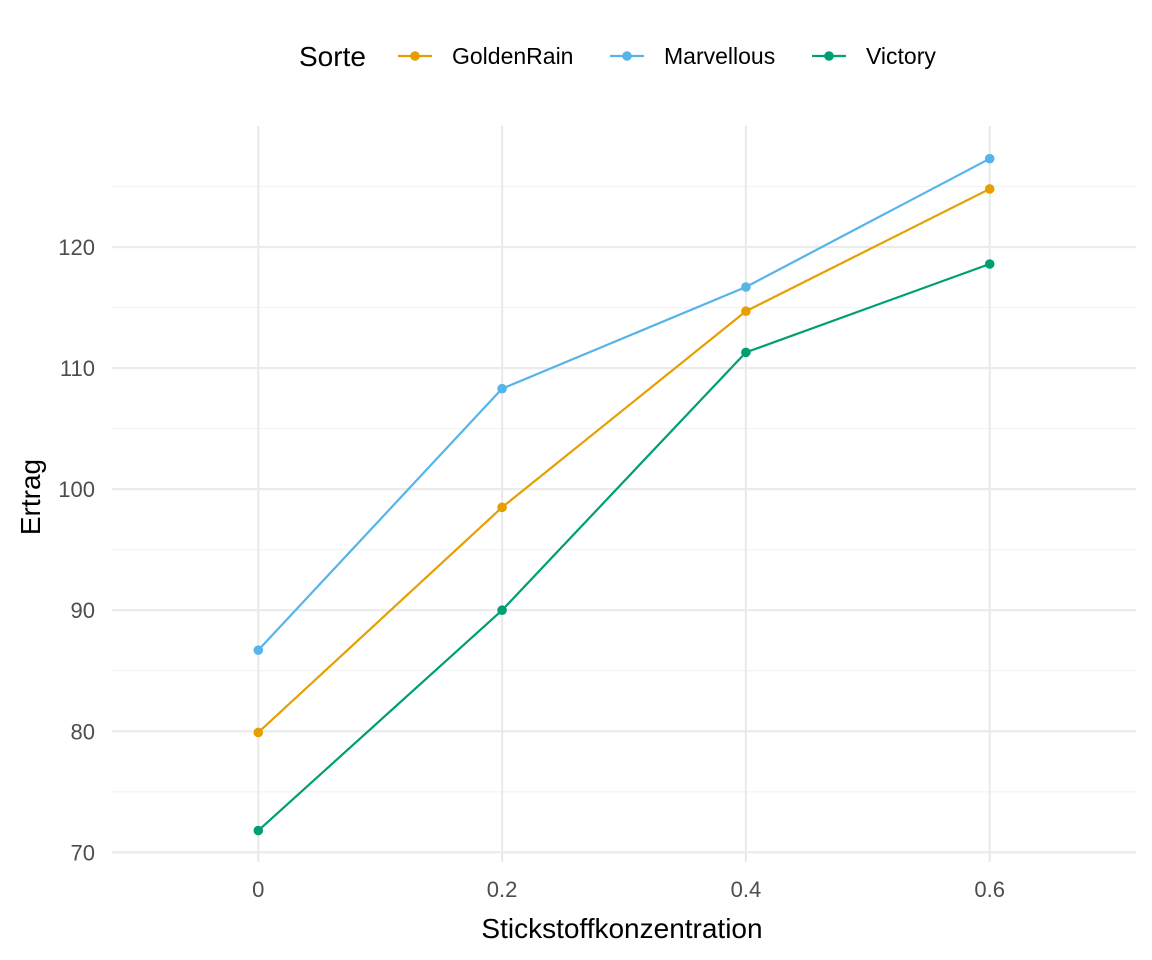  Describe the element at coordinates (621, 928) in the screenshot. I see `x-axis-title: Stickstoffkonzentration` at that location.